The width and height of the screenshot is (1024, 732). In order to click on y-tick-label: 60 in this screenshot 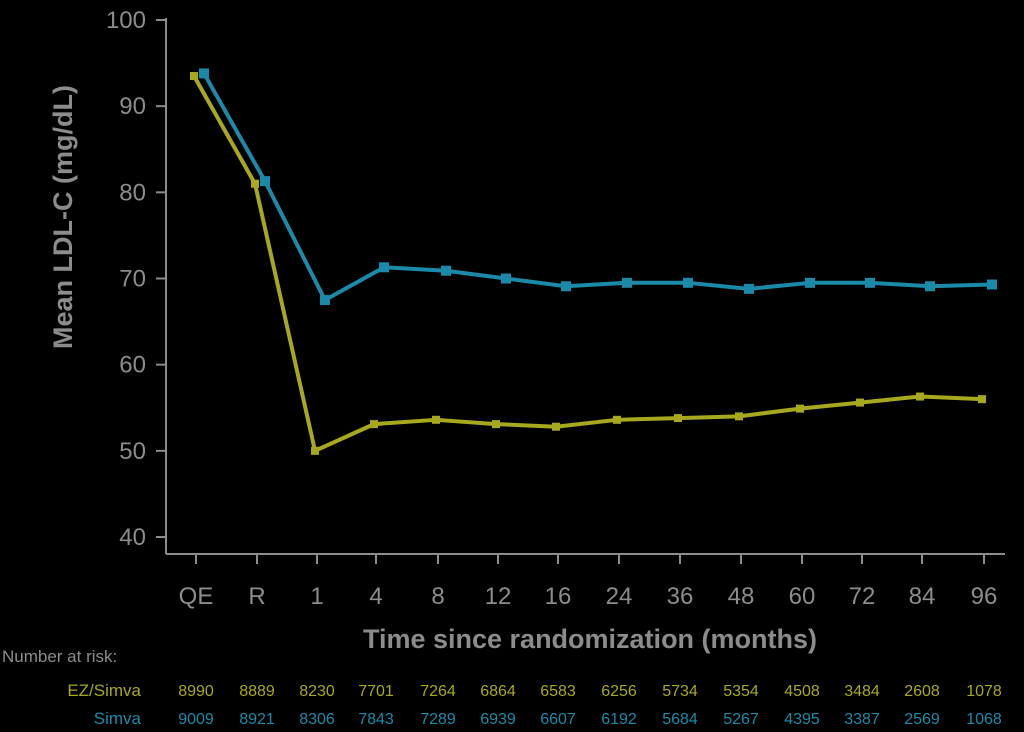, I will do `click(132, 365)`.